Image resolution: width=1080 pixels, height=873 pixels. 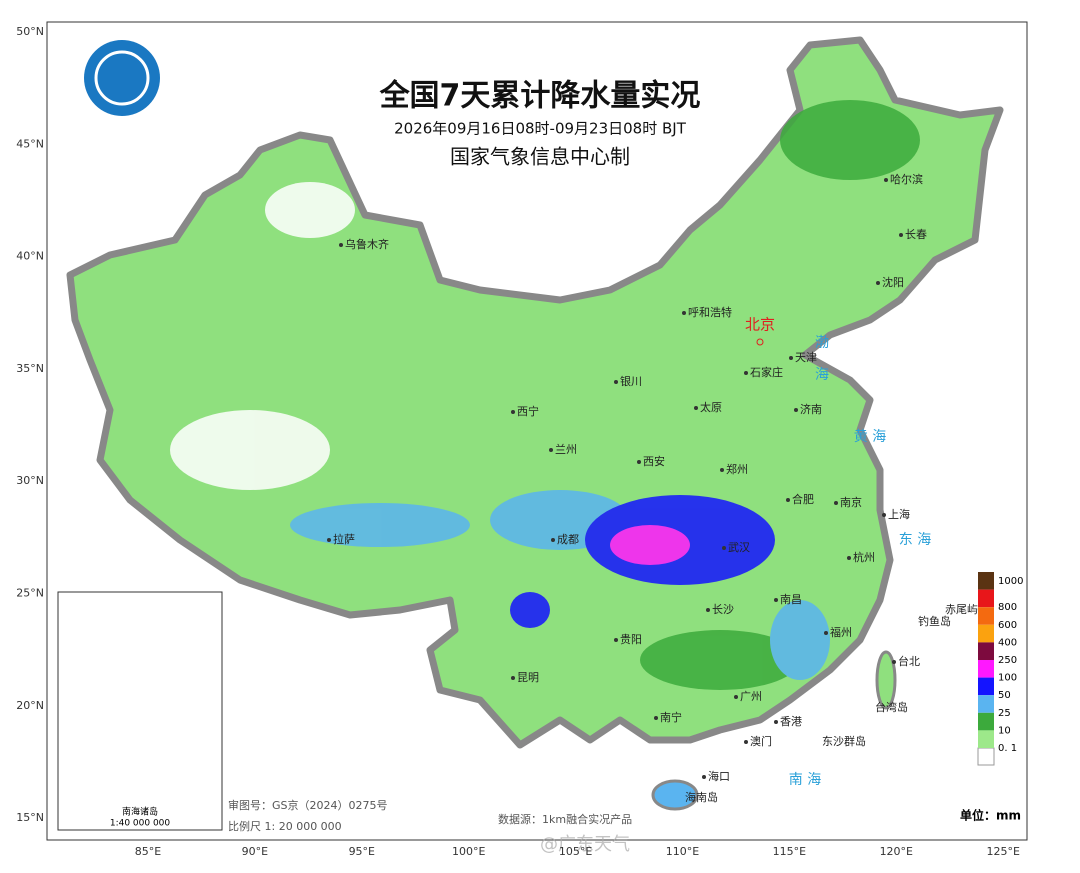 What do you see at coordinates (891, 707) in the screenshot?
I see `city-label: 台湾岛` at bounding box center [891, 707].